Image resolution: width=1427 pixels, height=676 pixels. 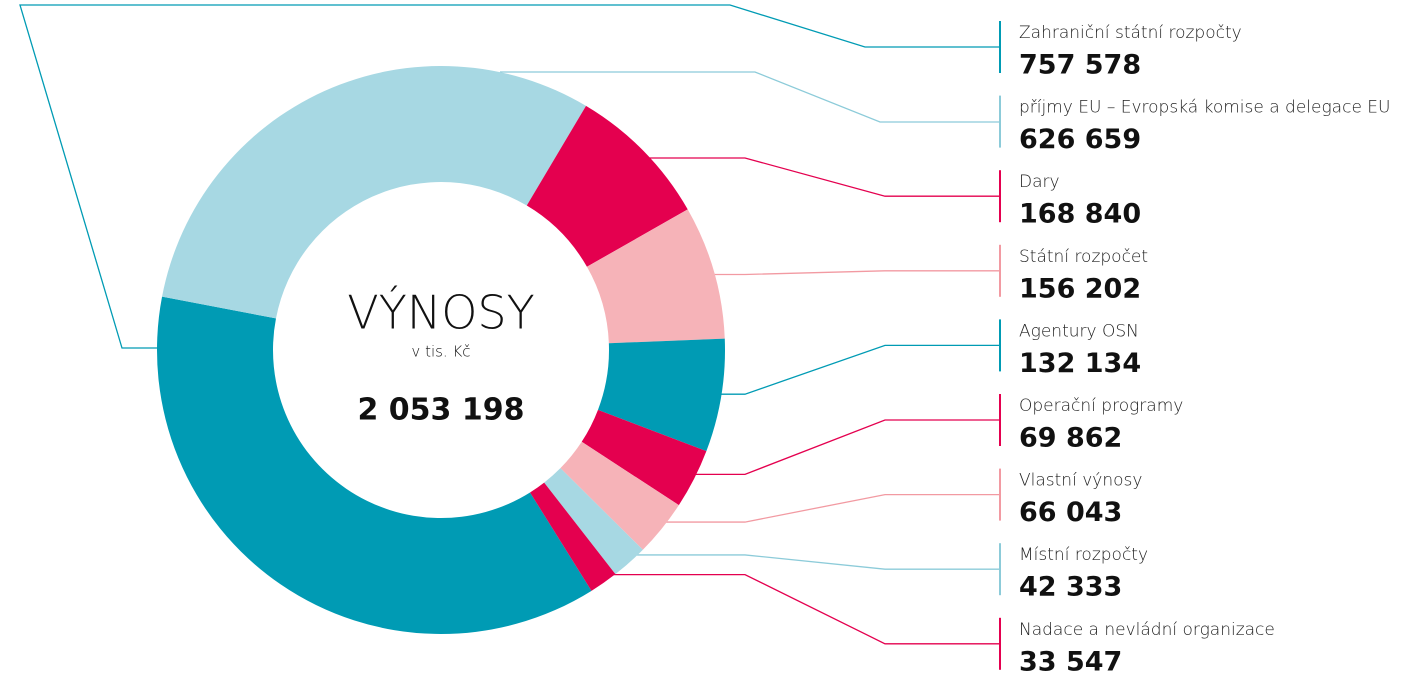 I want to click on legend-label: Operační programy, so click(x=1101, y=406).